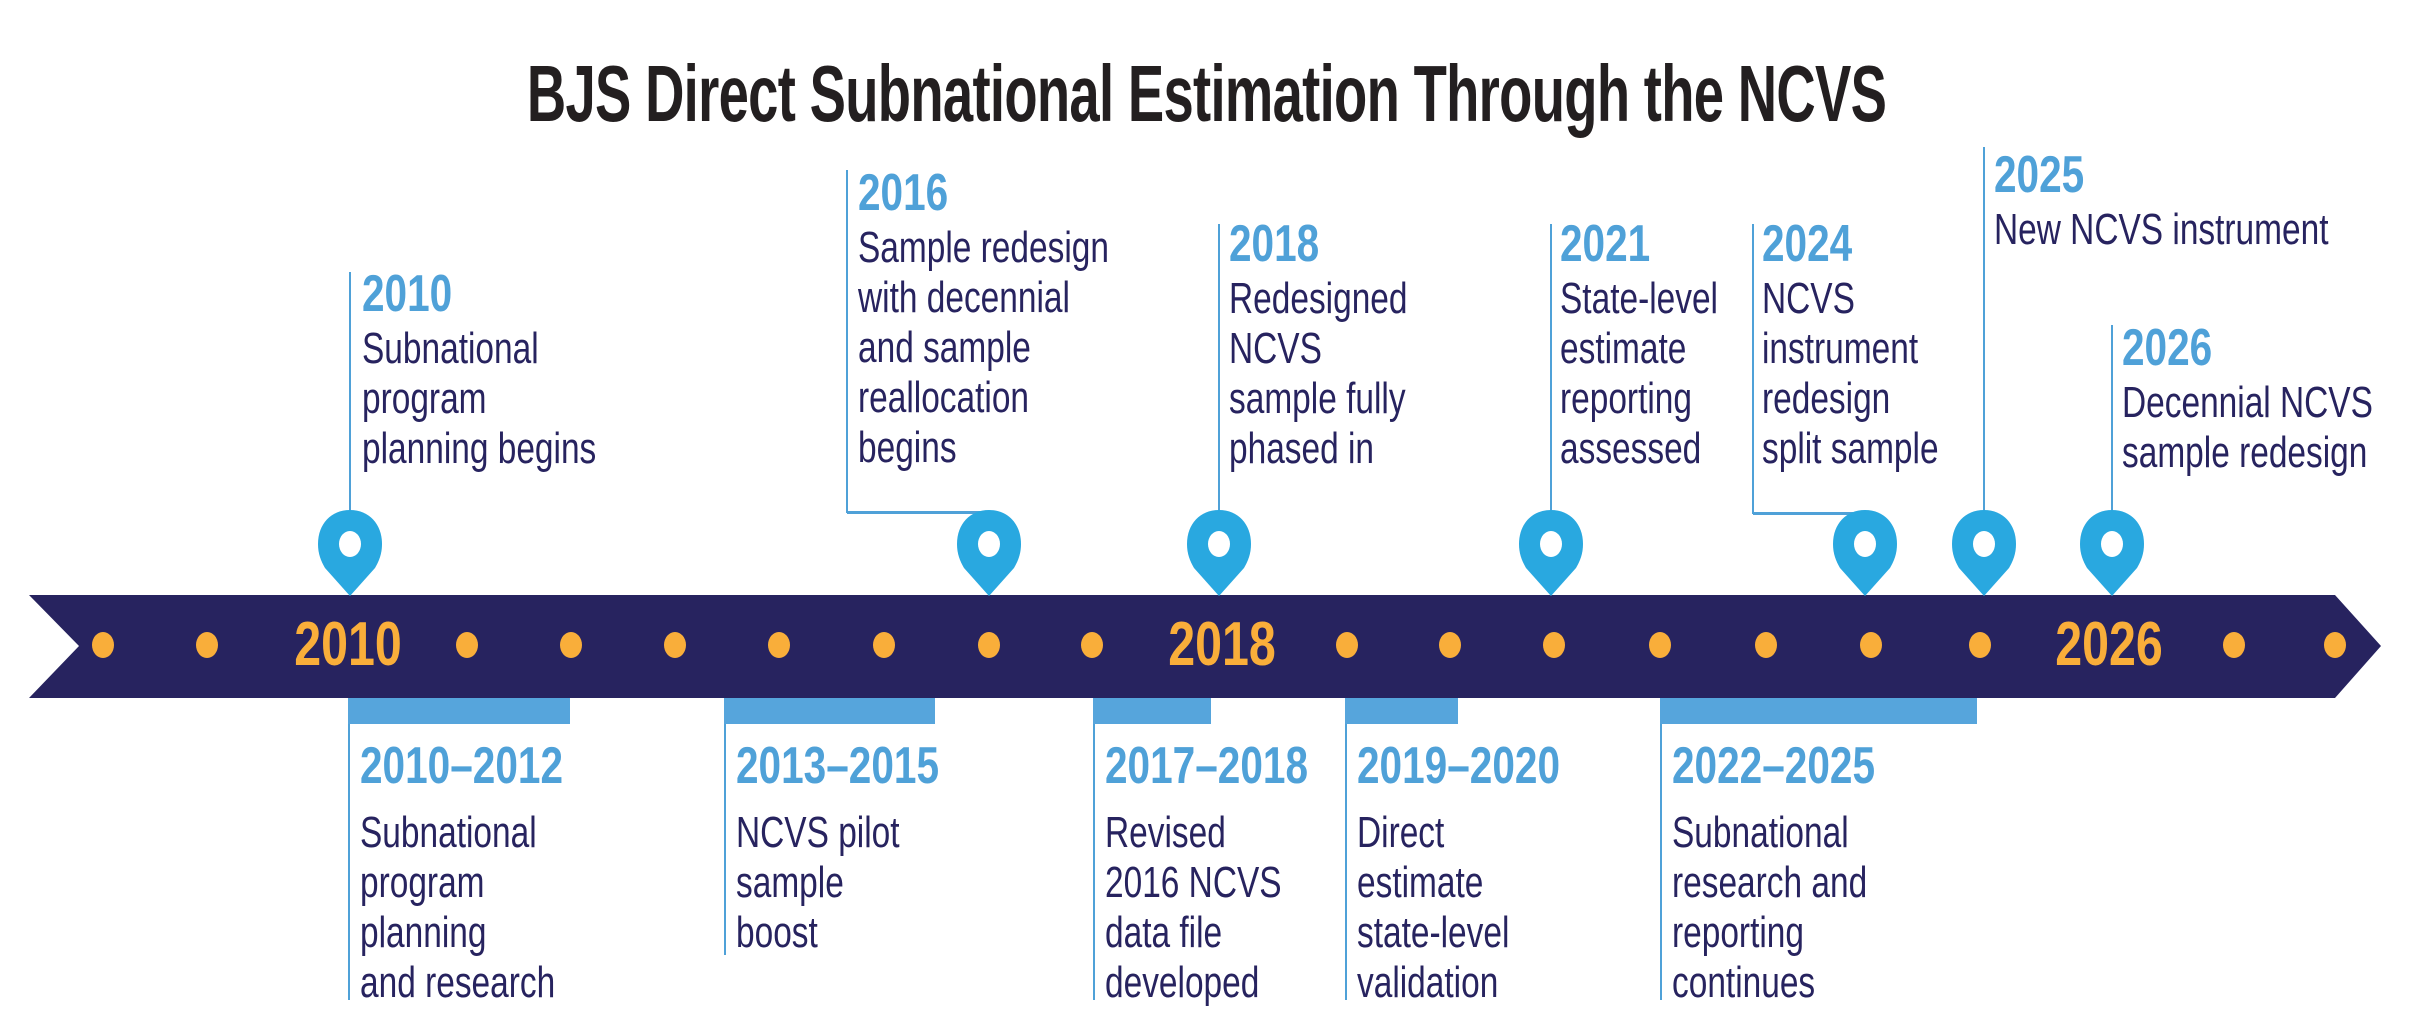 This screenshot has height=1031, width=2413. Describe the element at coordinates (1770, 882) in the screenshot. I see `description-line: research and` at that location.